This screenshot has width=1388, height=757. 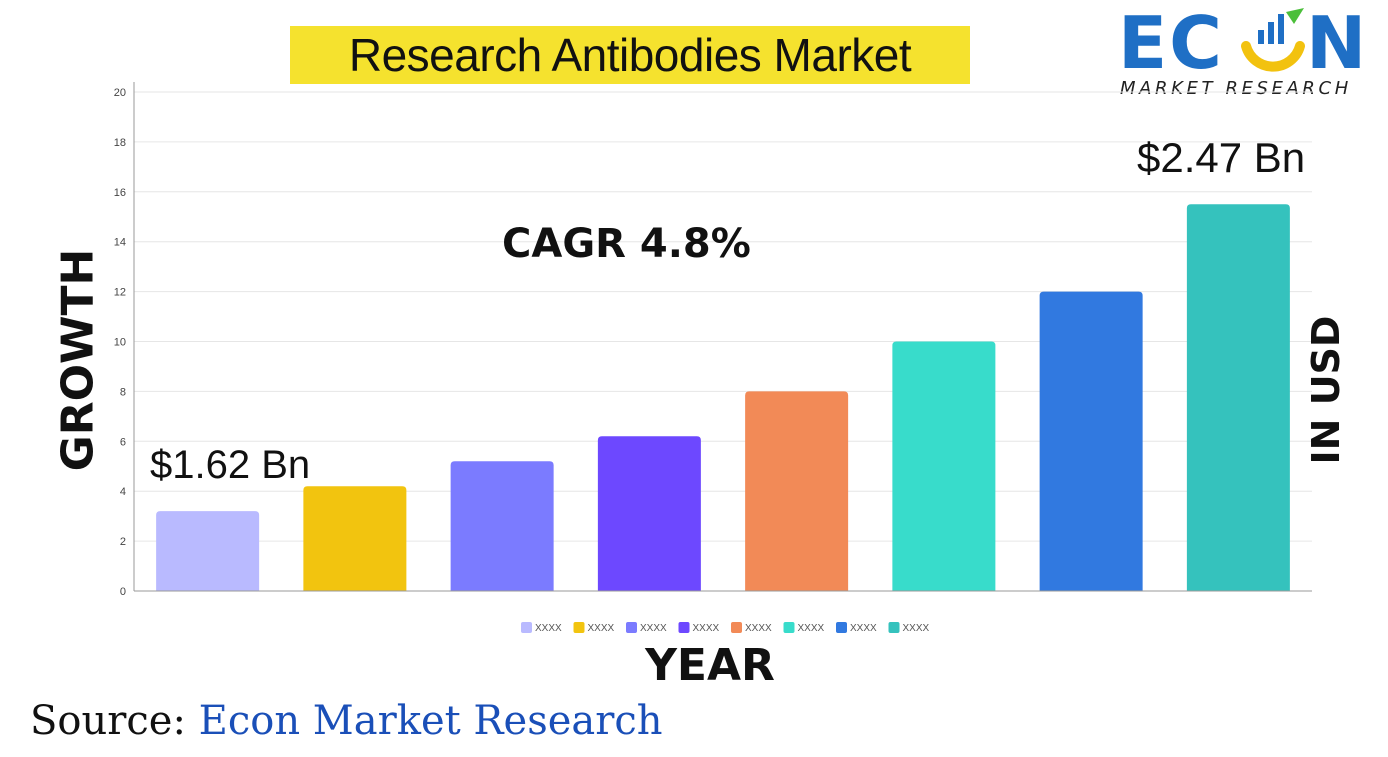 What do you see at coordinates (1171, 45) in the screenshot?
I see `logo-word: EC` at bounding box center [1171, 45].